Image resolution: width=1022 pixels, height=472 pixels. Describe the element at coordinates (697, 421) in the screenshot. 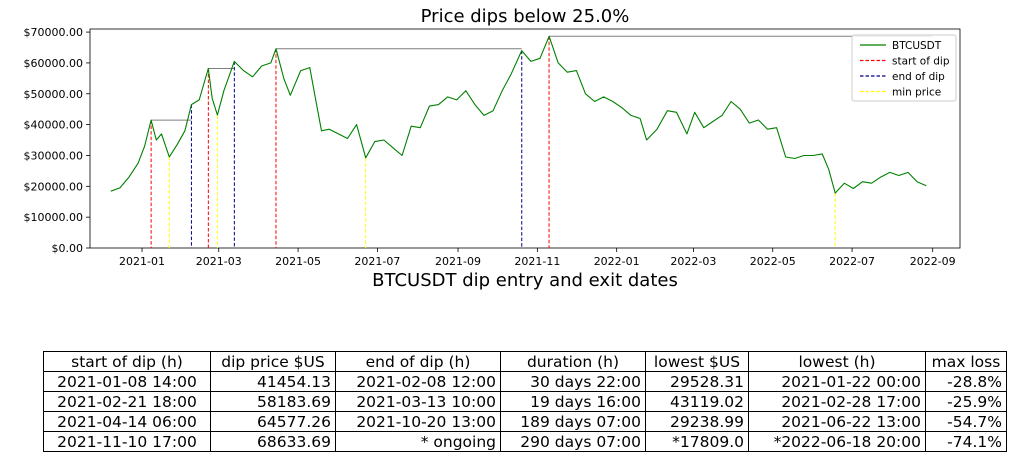

I see `cell-lowest-price: 29238.99` at that location.